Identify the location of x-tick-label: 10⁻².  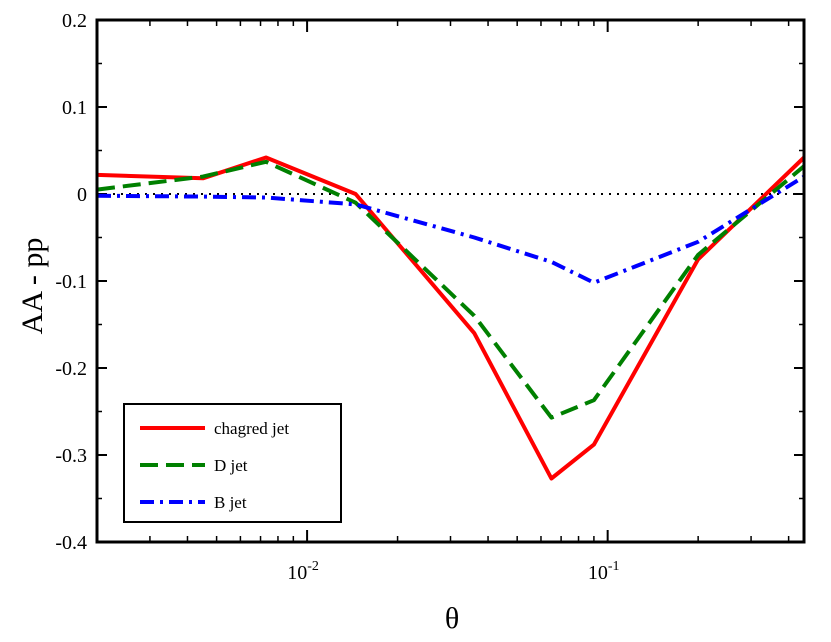
(303, 571).